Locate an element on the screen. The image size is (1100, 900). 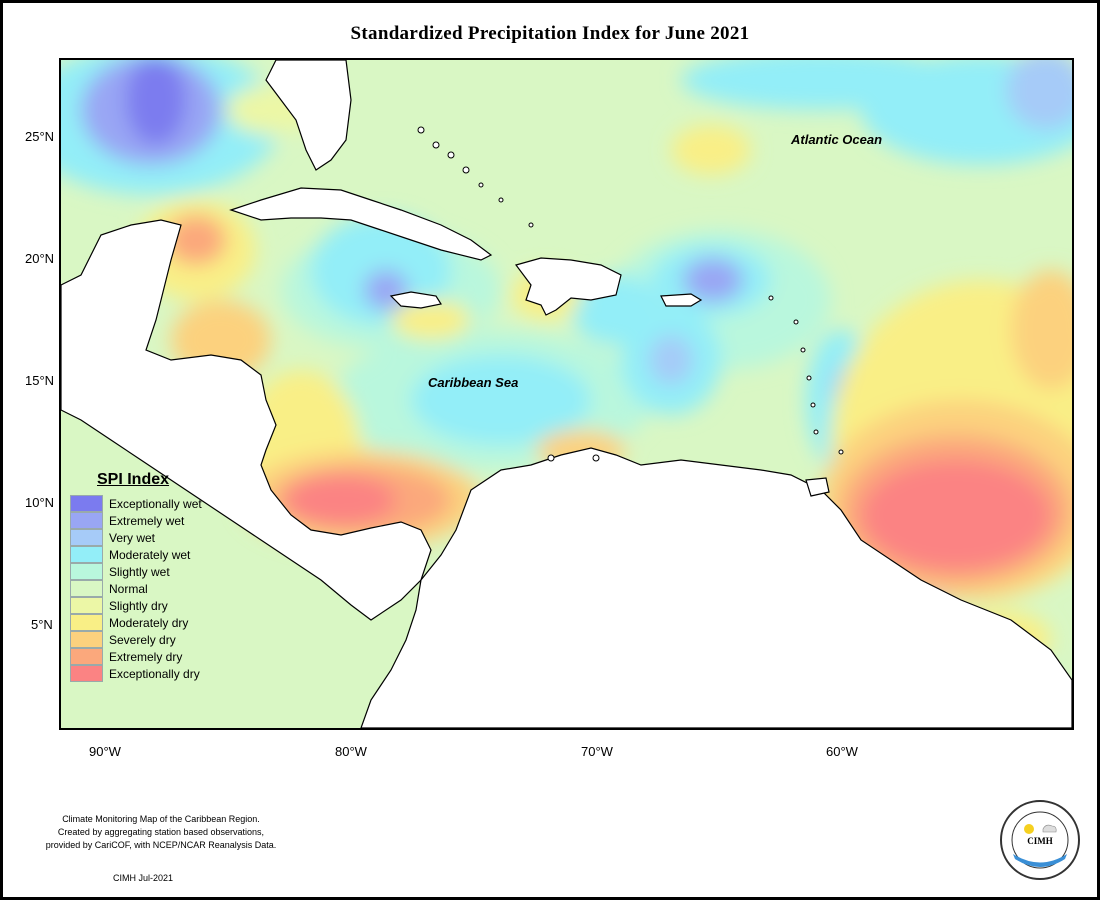
florida is located at coordinates (308, 115).